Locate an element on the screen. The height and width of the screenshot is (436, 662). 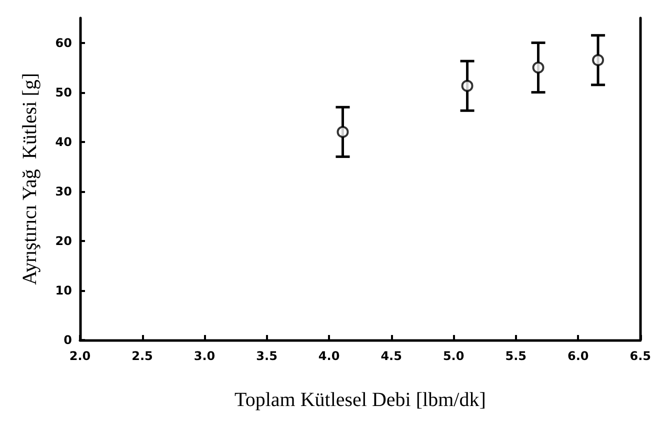
x-tick-label: 3.5 is located at coordinates (267, 356).